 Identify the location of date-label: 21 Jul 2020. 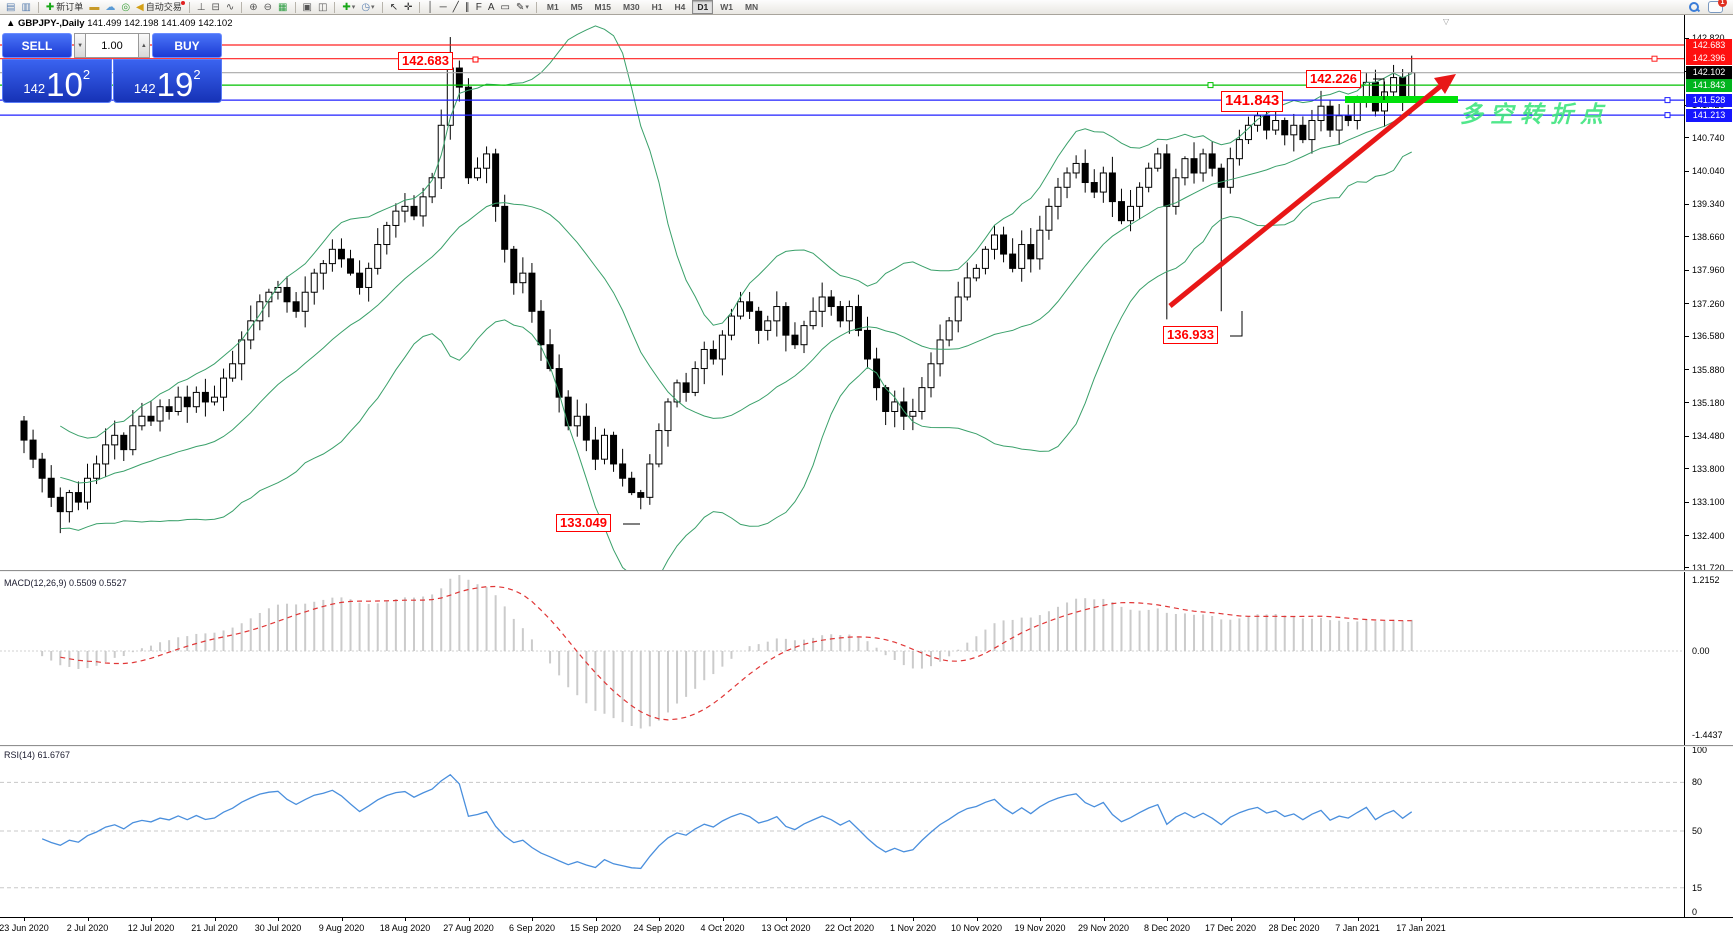
(214, 928).